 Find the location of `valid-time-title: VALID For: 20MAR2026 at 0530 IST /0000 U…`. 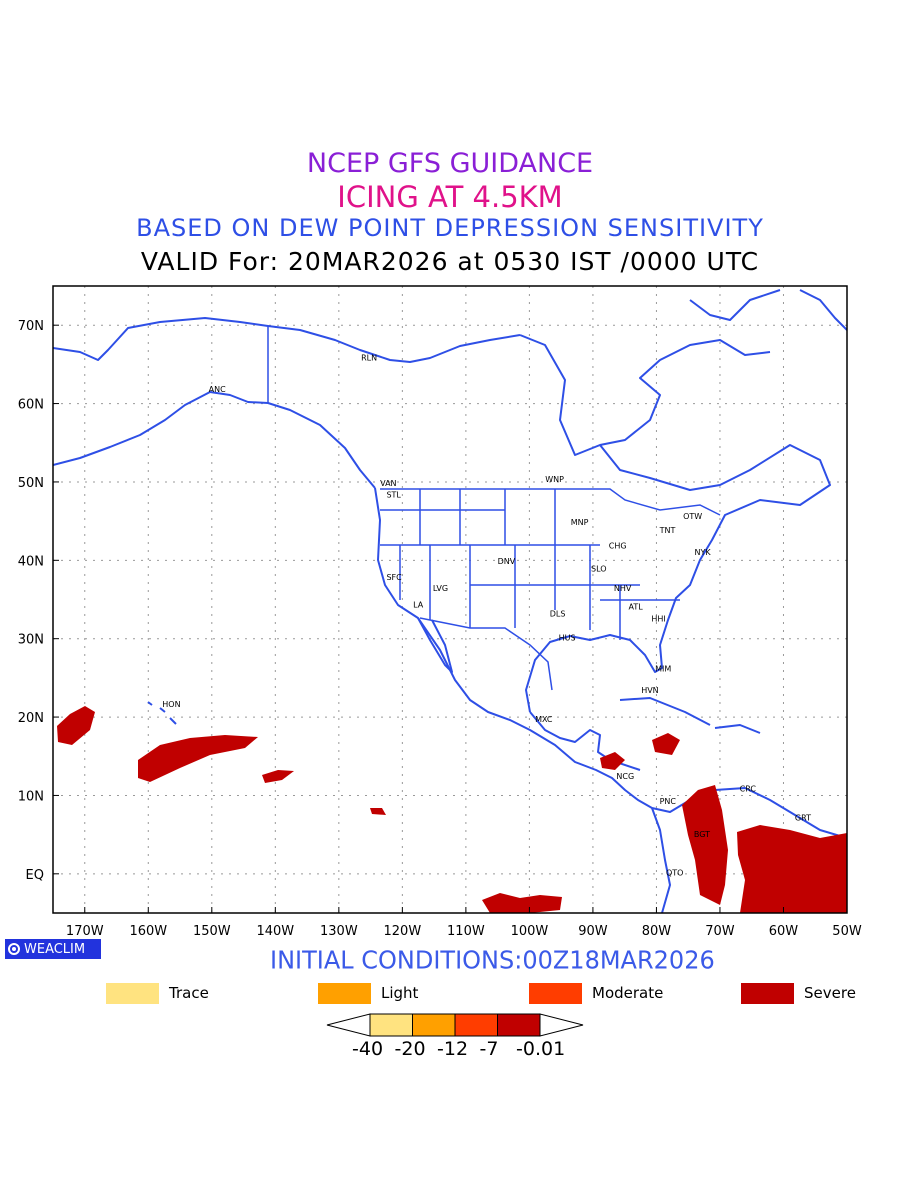

valid-time-title: VALID For: 20MAR2026 at 0530 IST /0000 U… is located at coordinates (450, 261).